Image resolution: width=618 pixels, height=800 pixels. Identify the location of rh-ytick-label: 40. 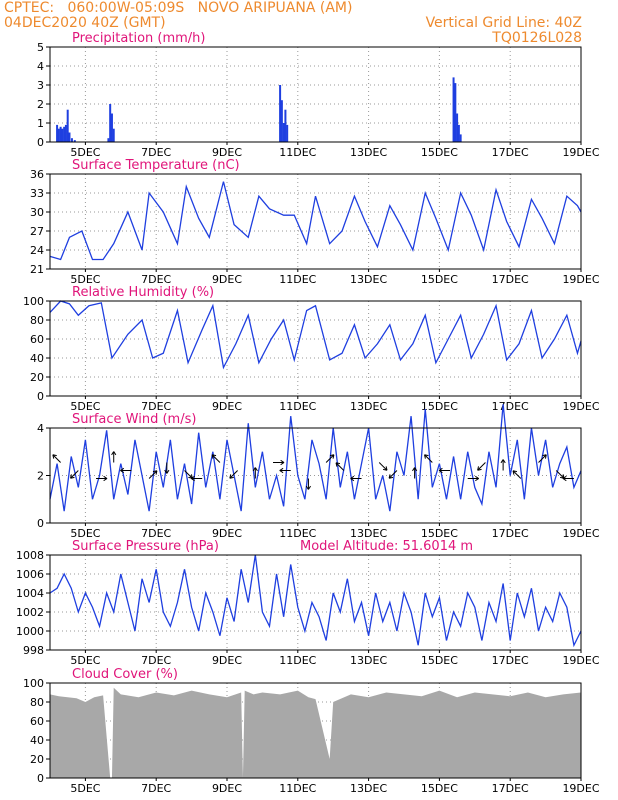
(37, 358).